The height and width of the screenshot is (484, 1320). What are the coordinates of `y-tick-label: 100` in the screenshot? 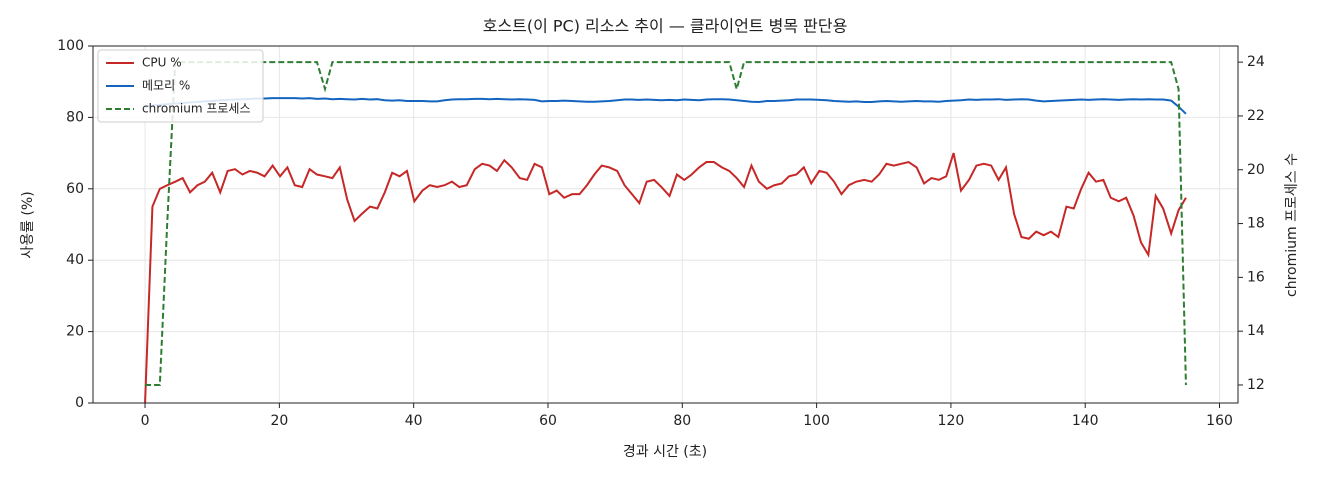 It's located at (70, 46).